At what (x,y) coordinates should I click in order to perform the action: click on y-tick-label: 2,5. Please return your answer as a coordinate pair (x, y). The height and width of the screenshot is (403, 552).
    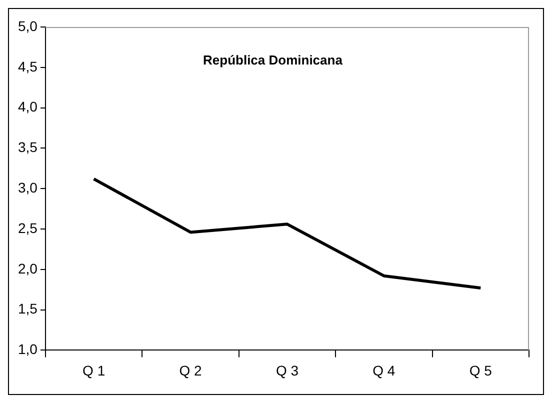
    Looking at the image, I should click on (28, 228).